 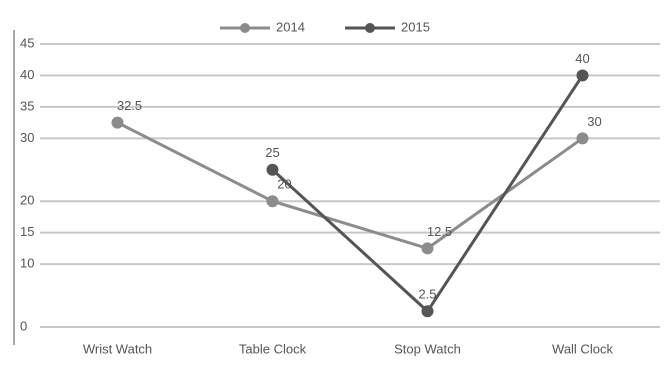 What do you see at coordinates (427, 348) in the screenshot?
I see `x-tick-label: Stop Watch` at bounding box center [427, 348].